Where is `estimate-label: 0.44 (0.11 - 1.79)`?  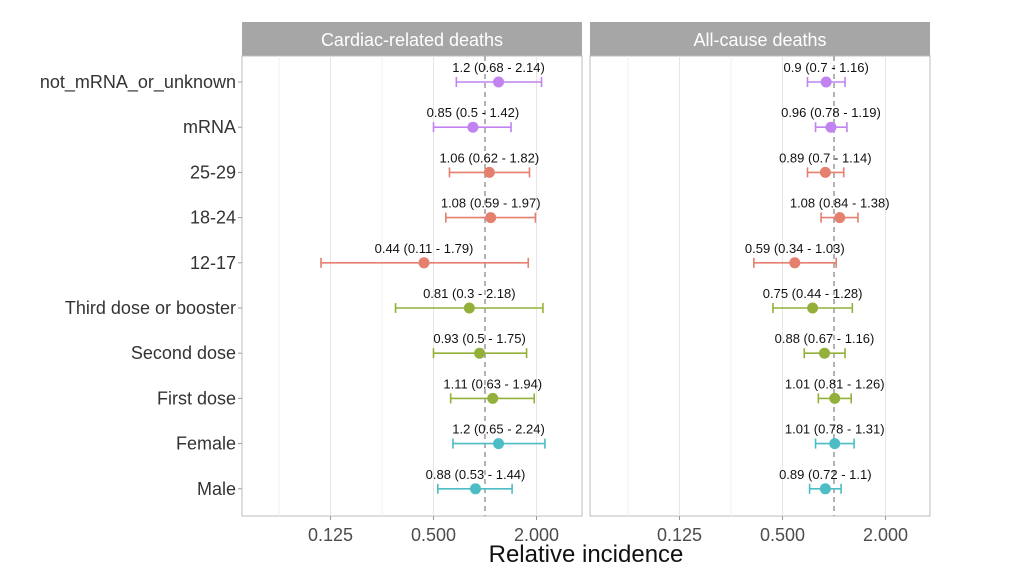 estimate-label: 0.44 (0.11 - 1.79) is located at coordinates (424, 248).